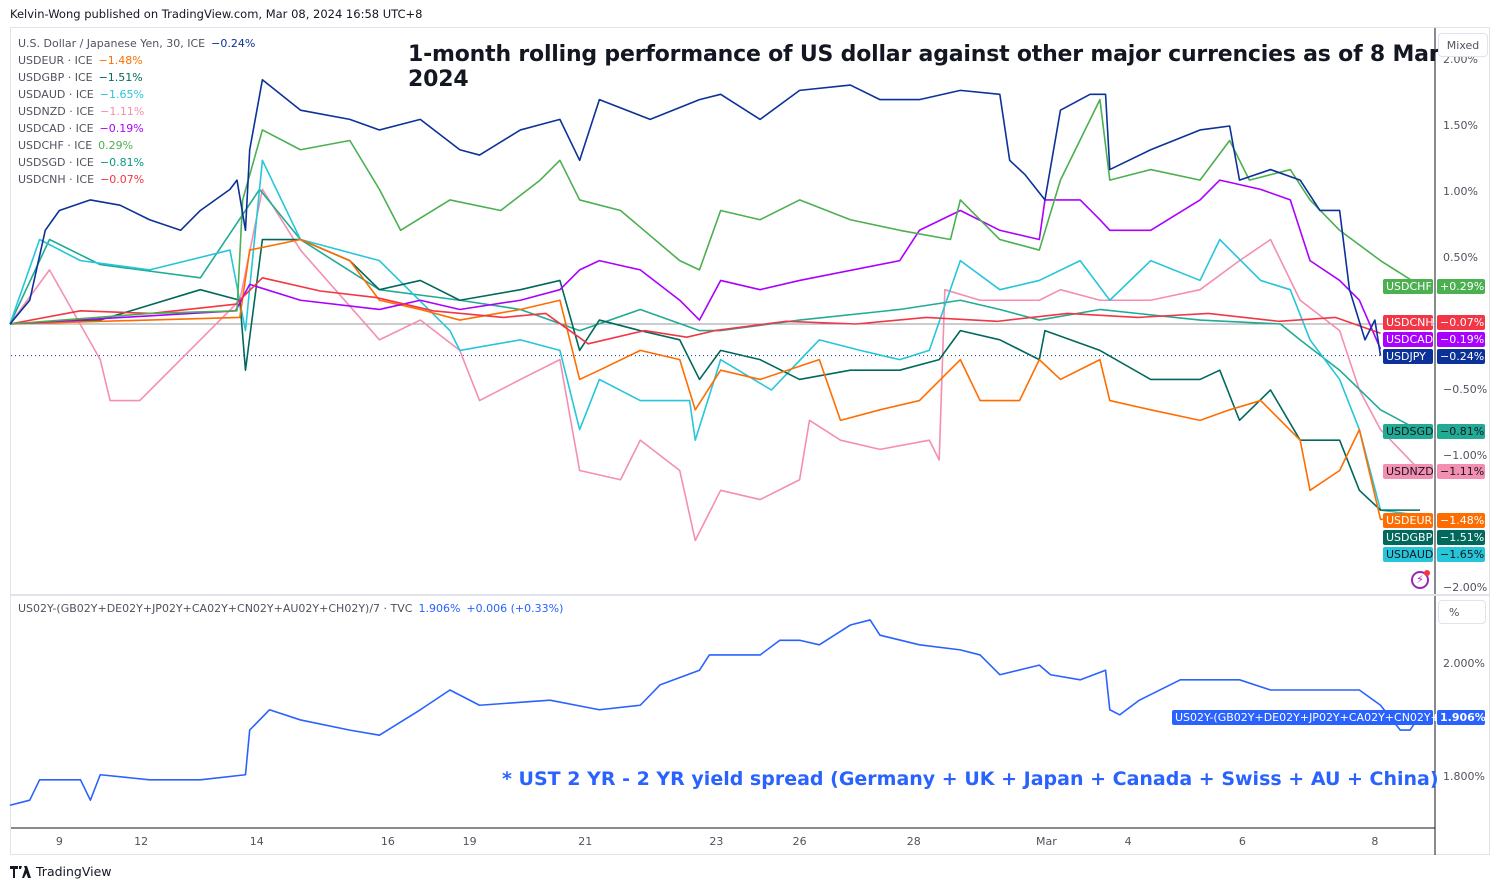  I want to click on legend-change: 0.29%, so click(116, 145).